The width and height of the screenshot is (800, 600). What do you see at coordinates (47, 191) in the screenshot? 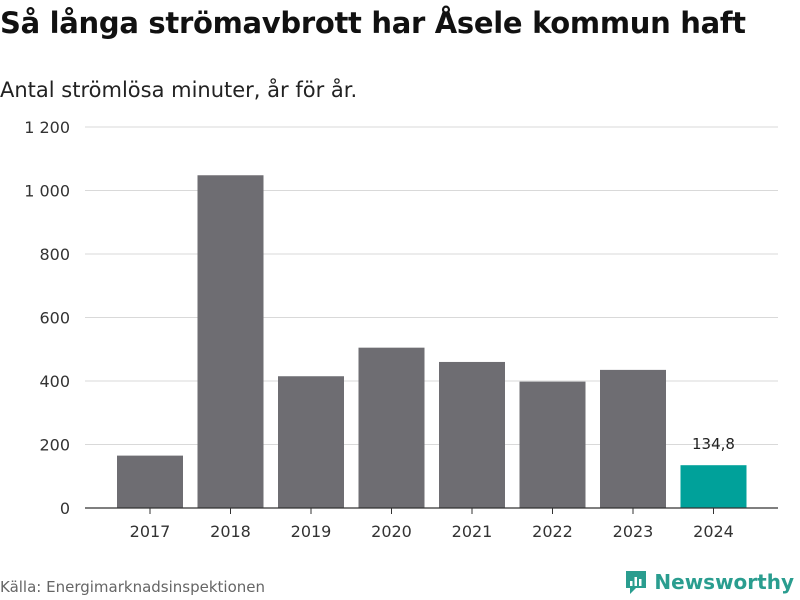
I see `y-tick-label: 1 000` at bounding box center [47, 191].